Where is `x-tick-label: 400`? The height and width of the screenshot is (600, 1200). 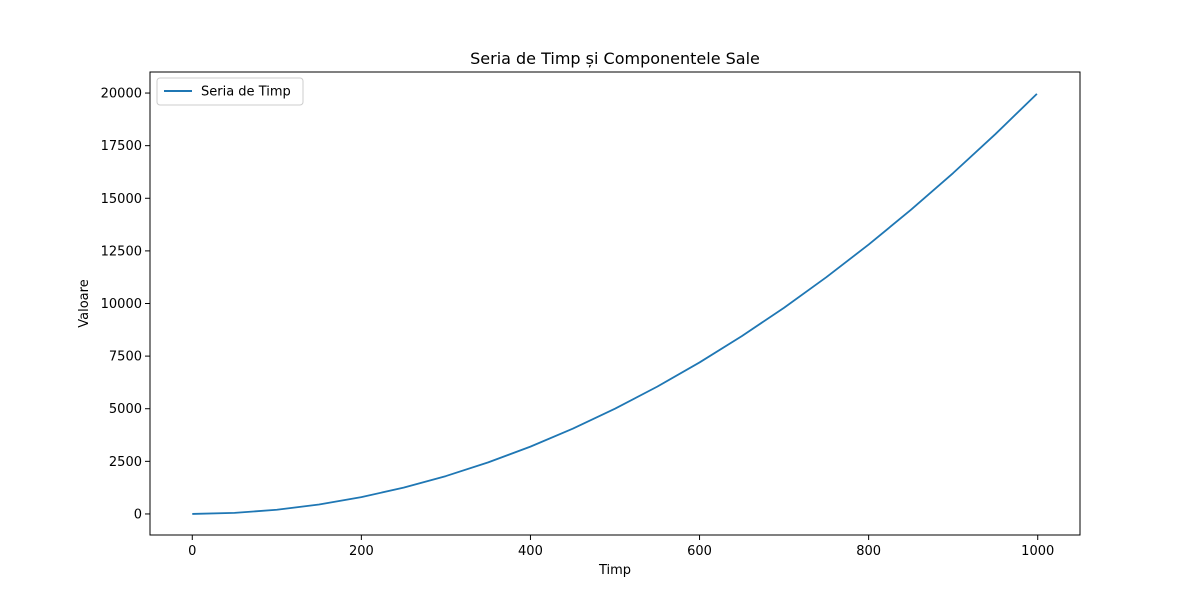 x-tick-label: 400 is located at coordinates (530, 551).